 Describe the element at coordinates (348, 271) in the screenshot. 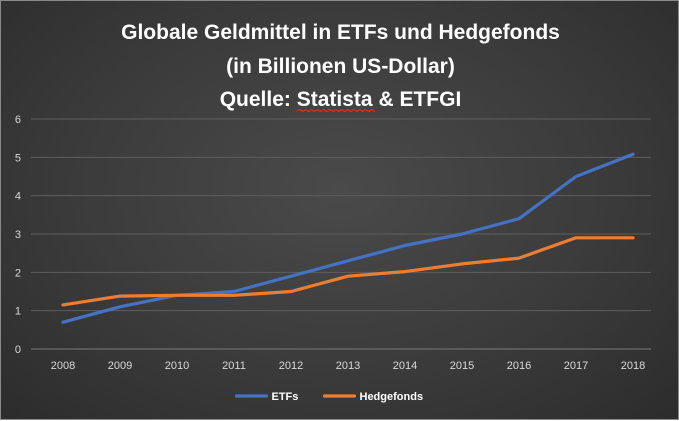

I see `series-line-hedgefonds` at that location.